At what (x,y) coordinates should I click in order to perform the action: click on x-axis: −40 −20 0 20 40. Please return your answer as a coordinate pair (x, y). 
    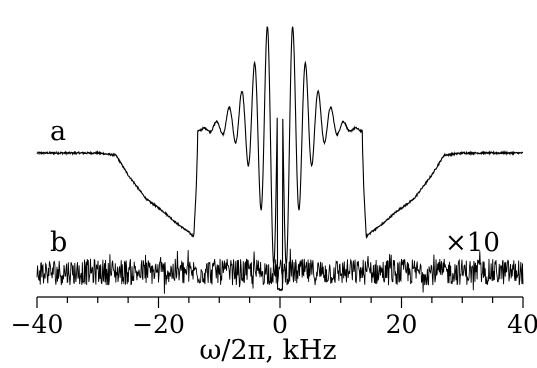
    Looking at the image, I should click on (274, 317).